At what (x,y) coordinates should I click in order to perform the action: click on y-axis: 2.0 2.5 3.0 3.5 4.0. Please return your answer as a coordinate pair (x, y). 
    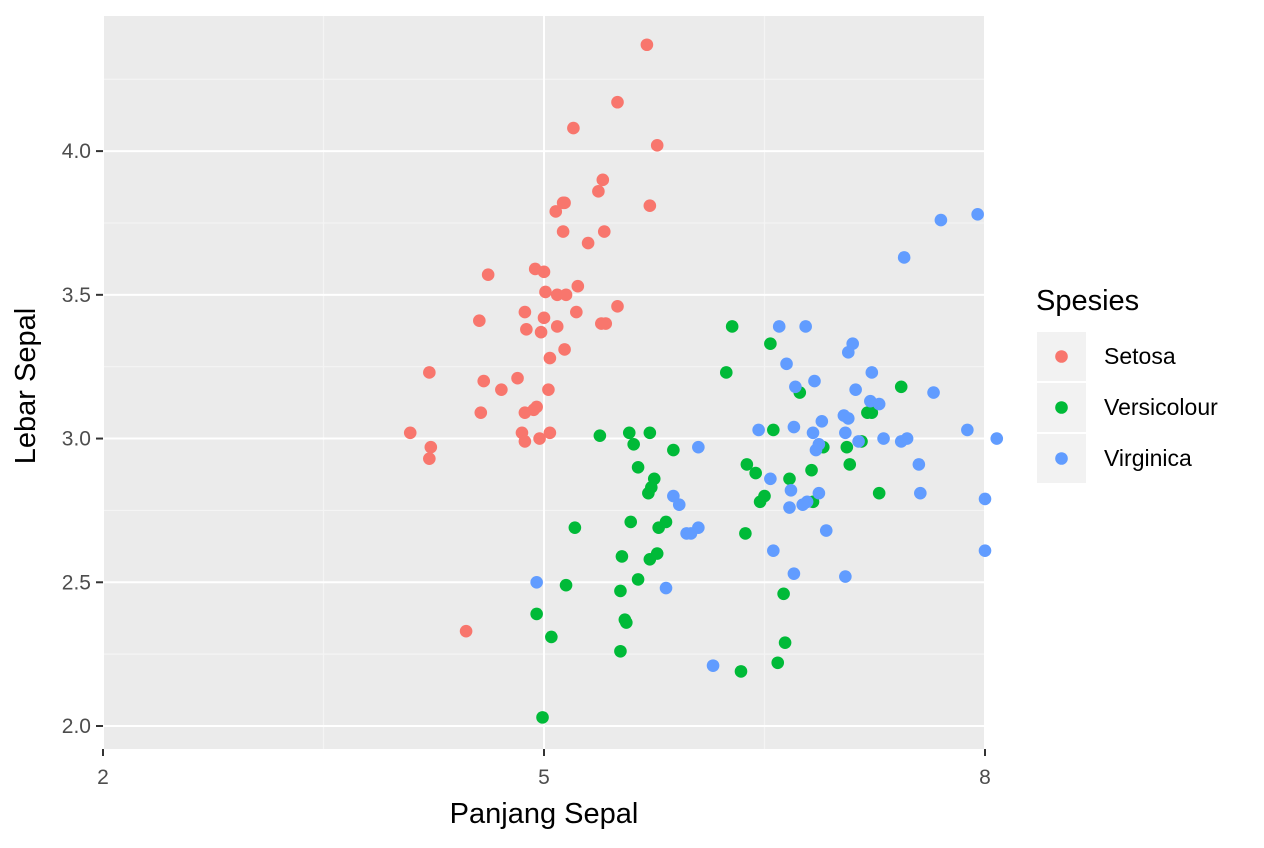
    Looking at the image, I should click on (82, 439).